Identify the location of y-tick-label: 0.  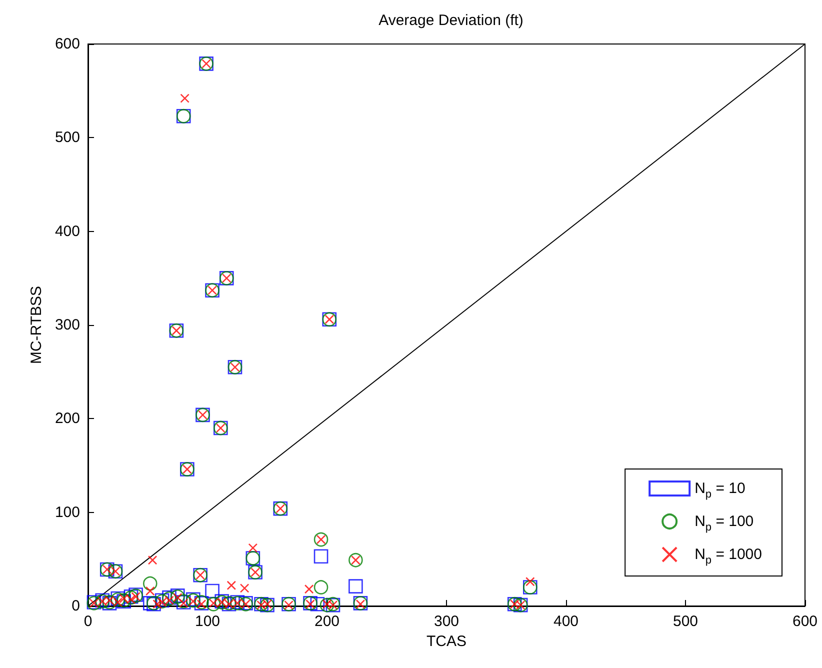
(76, 606).